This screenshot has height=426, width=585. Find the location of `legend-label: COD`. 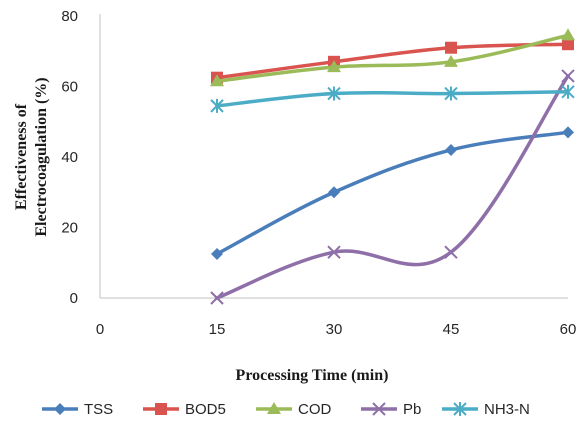

legend-label: COD is located at coordinates (315, 409).